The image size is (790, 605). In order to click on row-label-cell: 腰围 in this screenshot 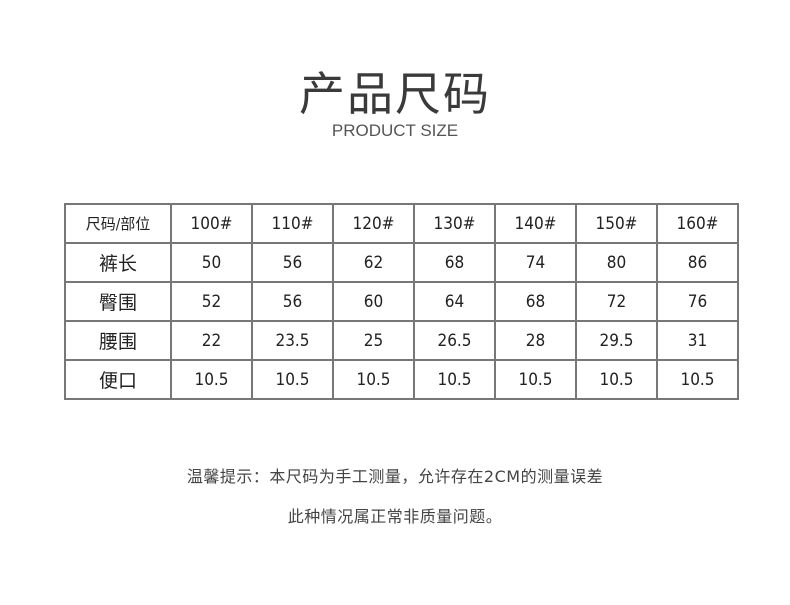, I will do `click(118, 340)`.